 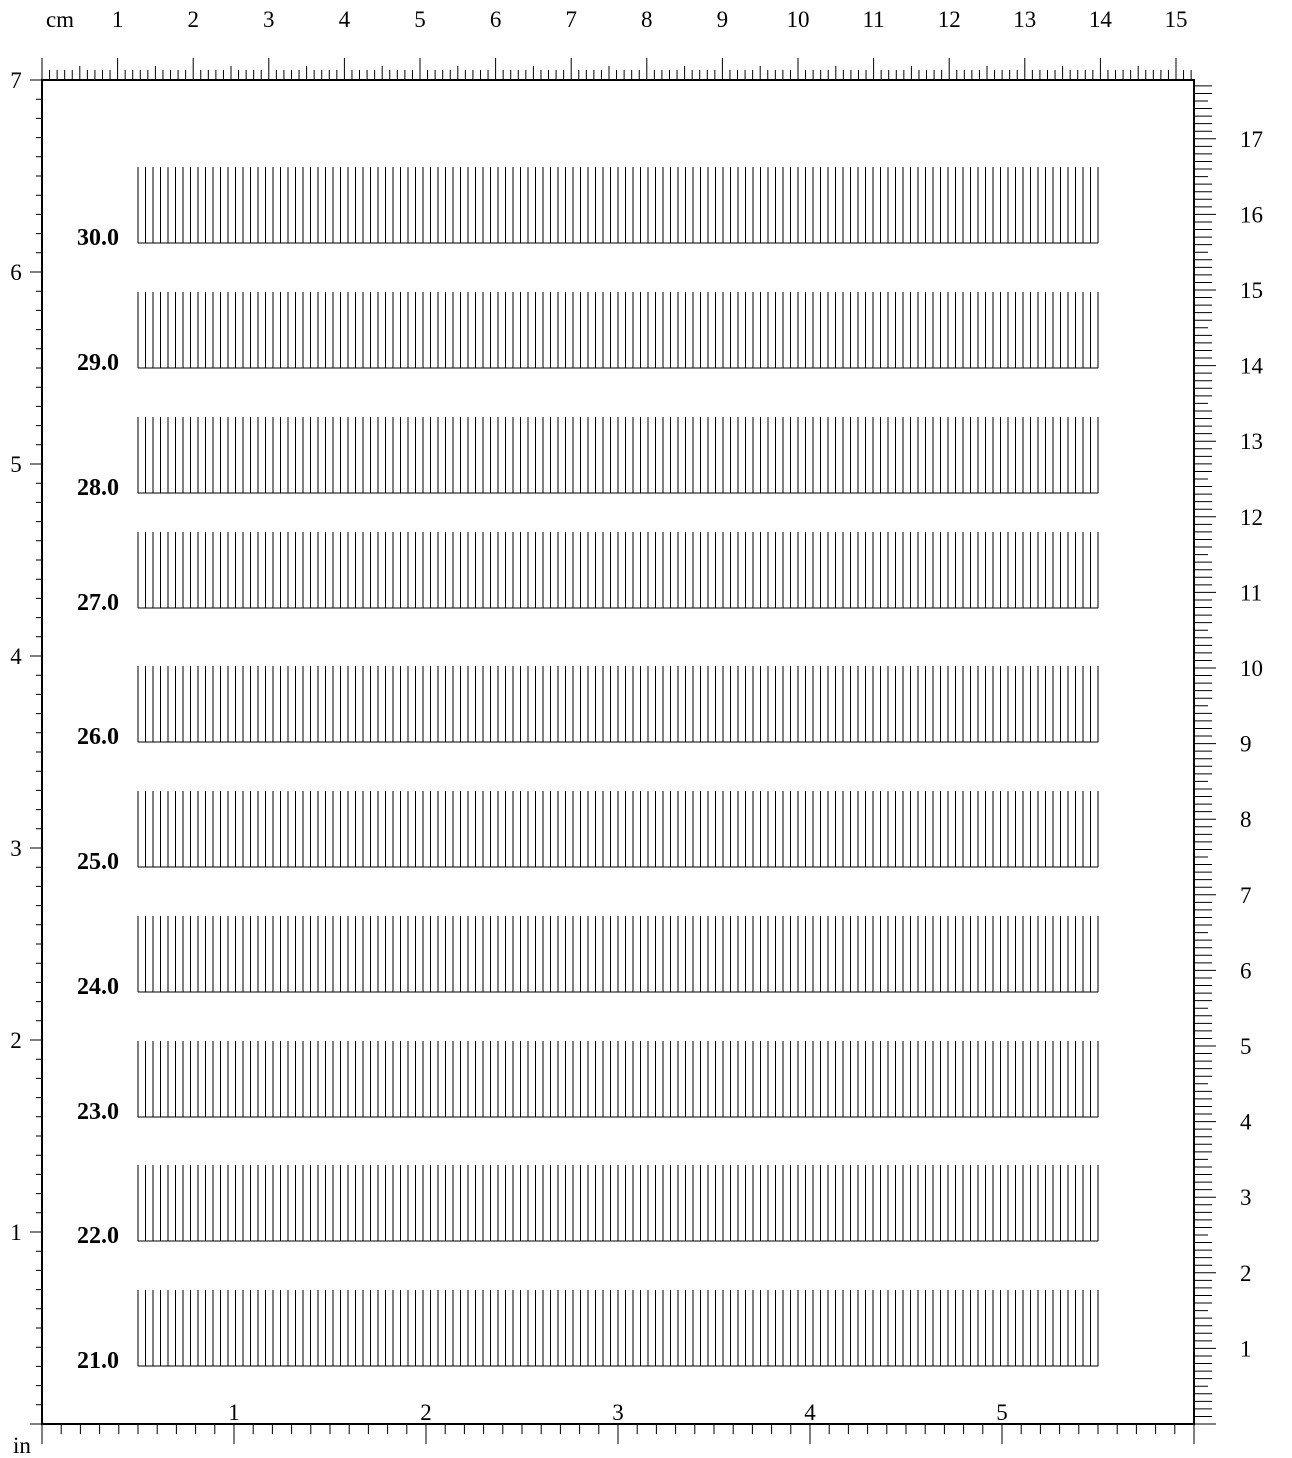 What do you see at coordinates (1246, 1348) in the screenshot?
I see `right-label: 1` at bounding box center [1246, 1348].